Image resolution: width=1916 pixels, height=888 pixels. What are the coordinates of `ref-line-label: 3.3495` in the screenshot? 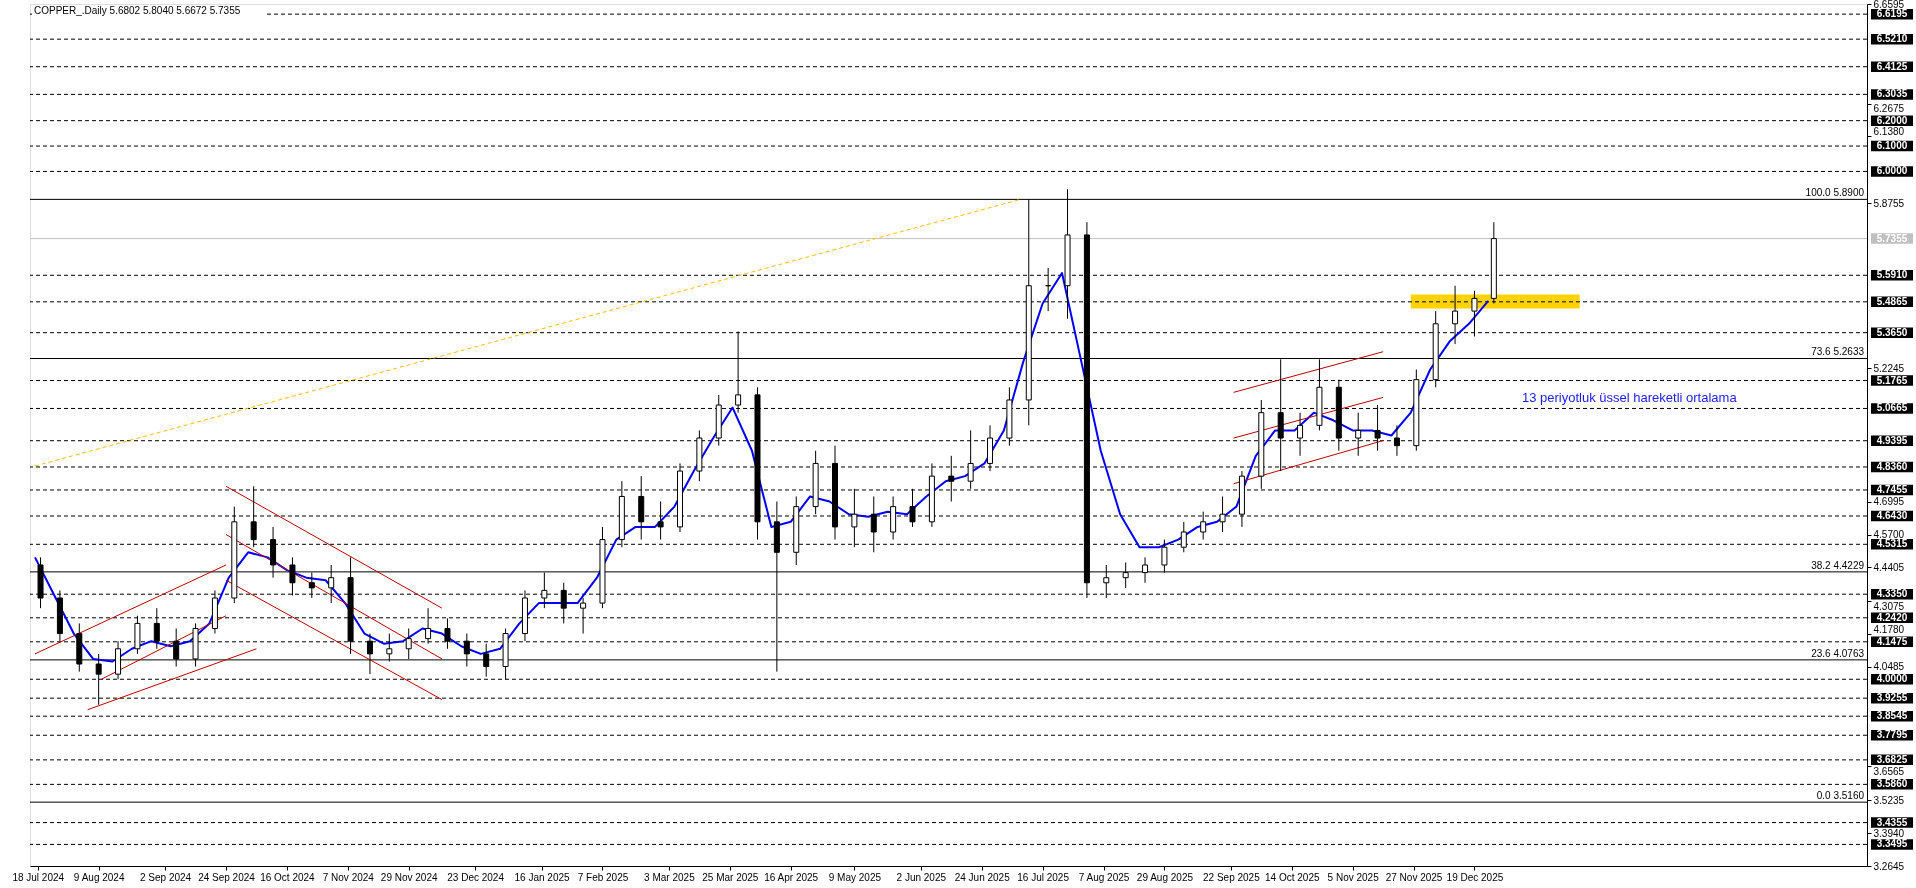 It's located at (1892, 844).